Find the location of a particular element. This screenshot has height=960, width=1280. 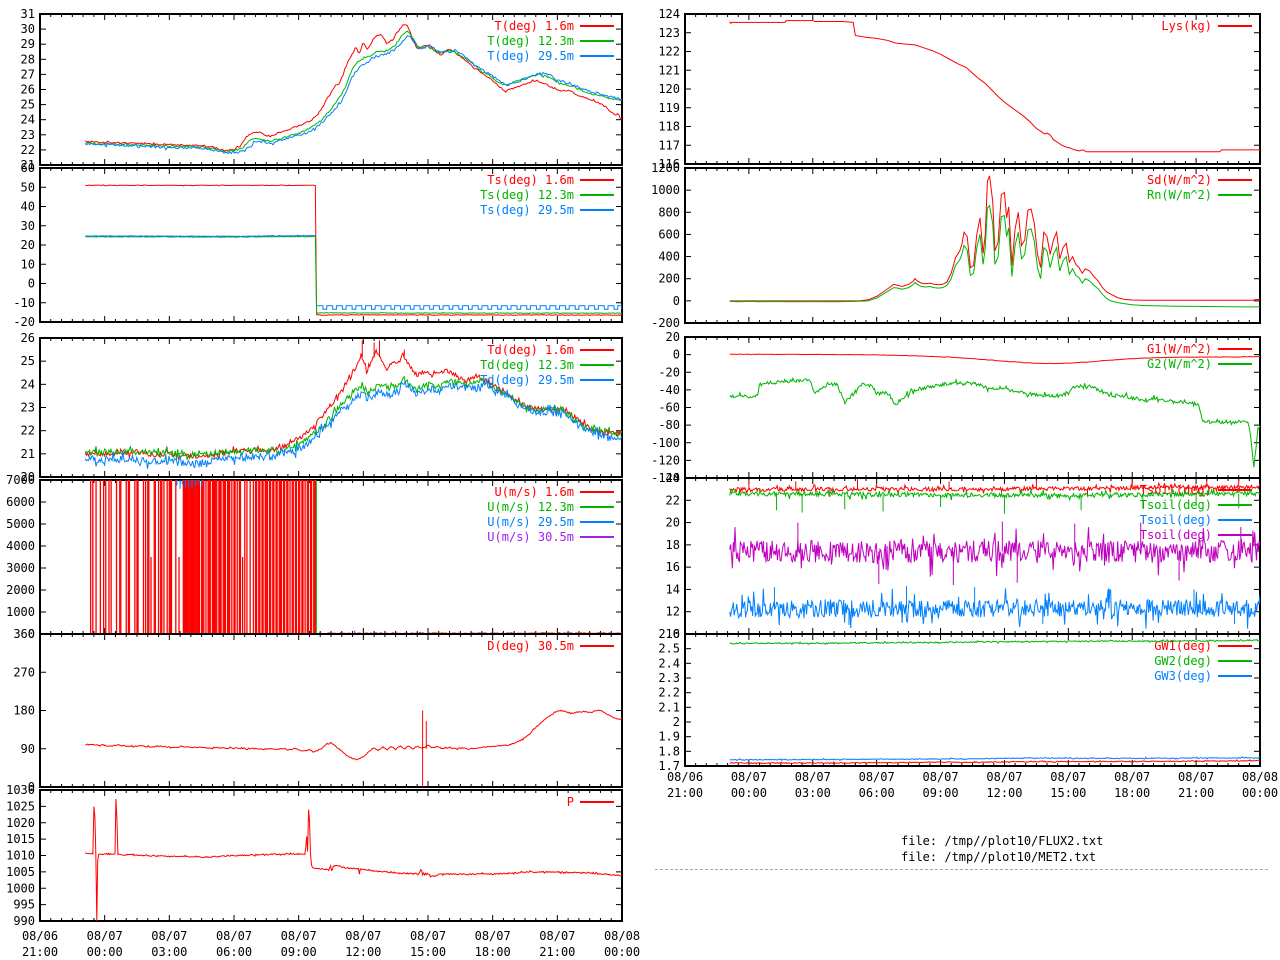

series-T-29.5m is located at coordinates (353, 95).